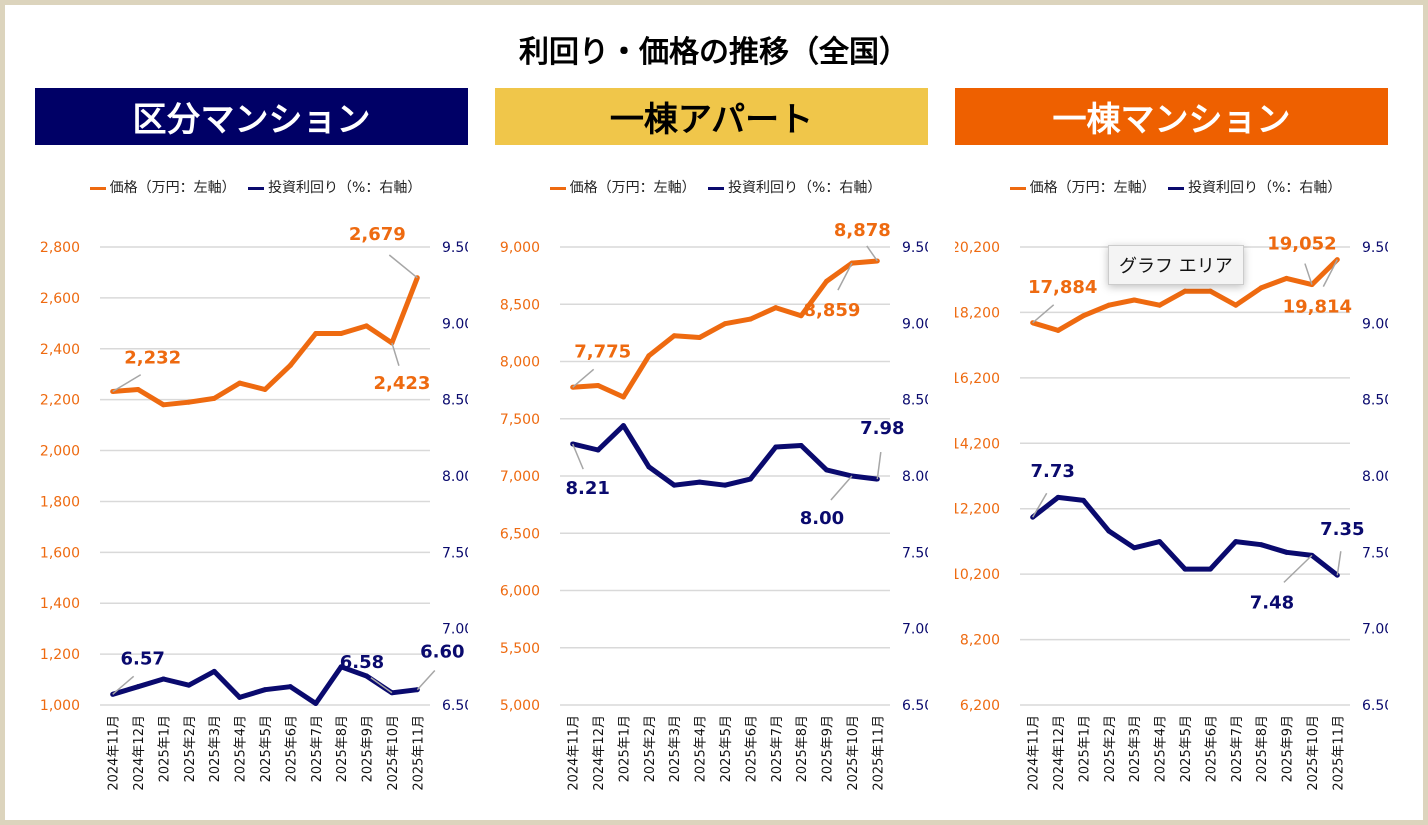  Describe the element at coordinates (60, 706) in the screenshot. I see `left-axis-tick: 1,000` at that location.